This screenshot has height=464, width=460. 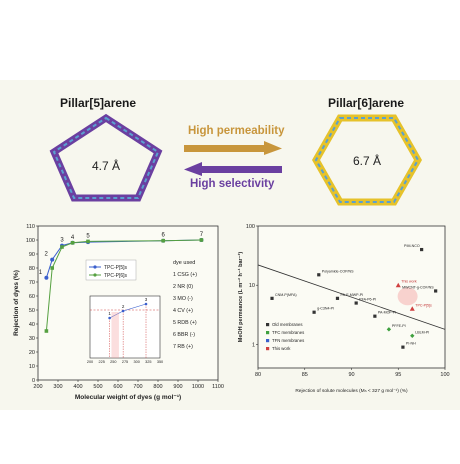 What do you see at coordinates (185, 323) in the screenshot?
I see `dye-entry: 5 RDB (+)` at bounding box center [185, 323].